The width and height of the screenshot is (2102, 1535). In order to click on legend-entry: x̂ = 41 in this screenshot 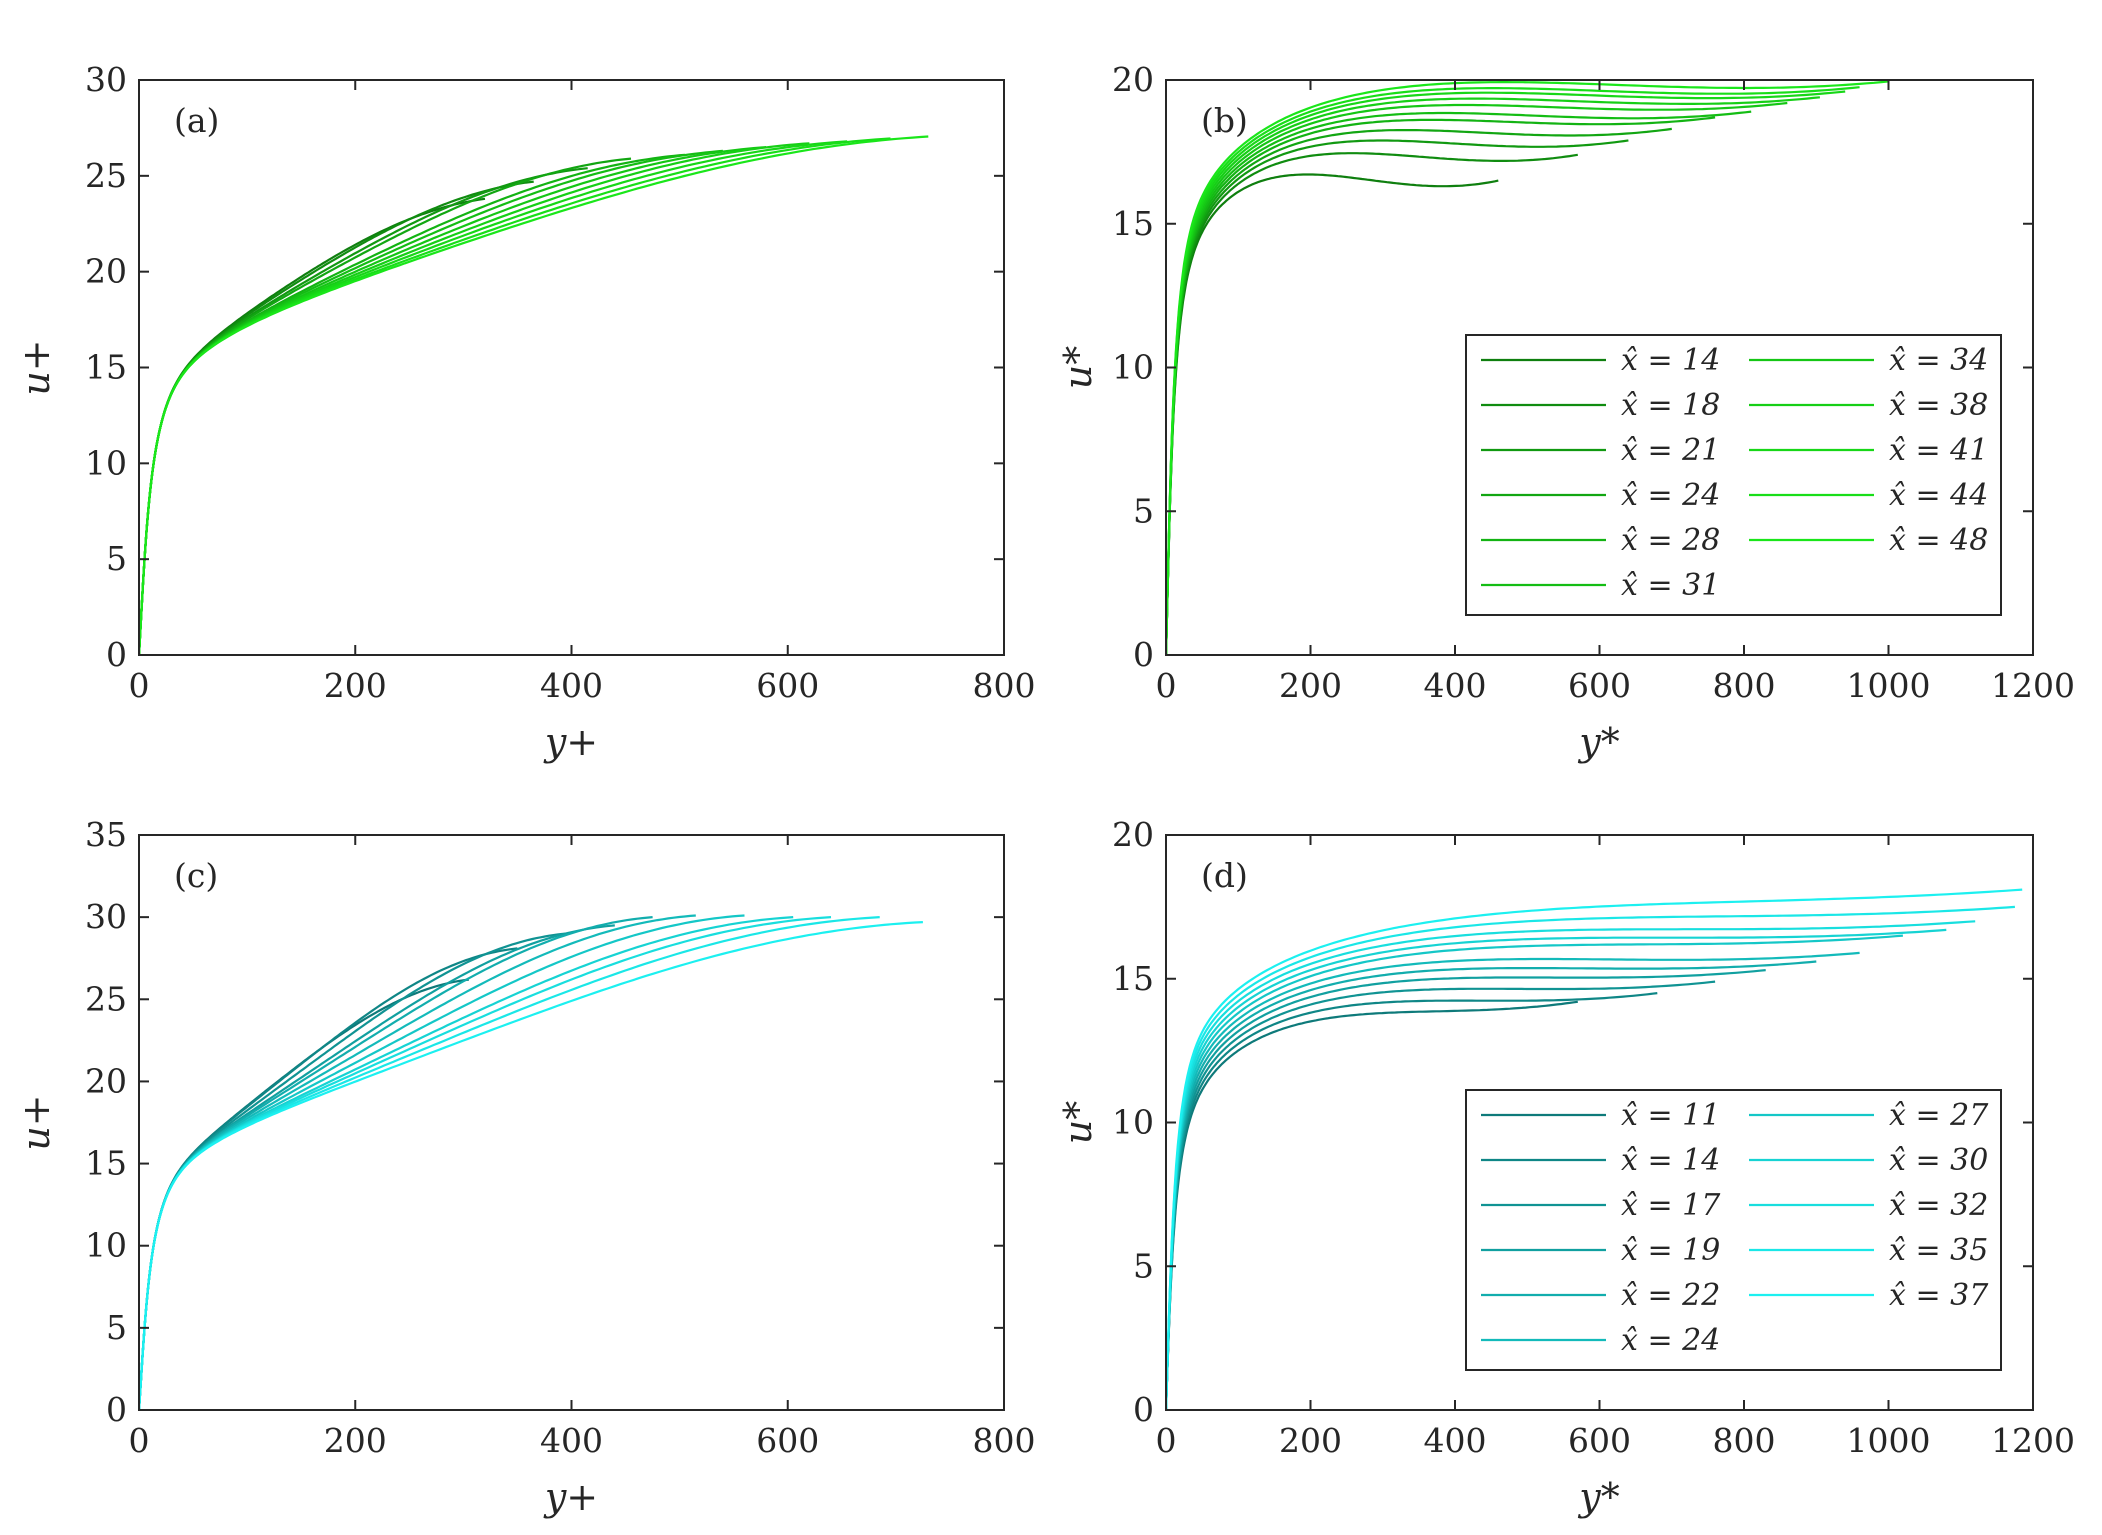, I will do `click(1938, 450)`.